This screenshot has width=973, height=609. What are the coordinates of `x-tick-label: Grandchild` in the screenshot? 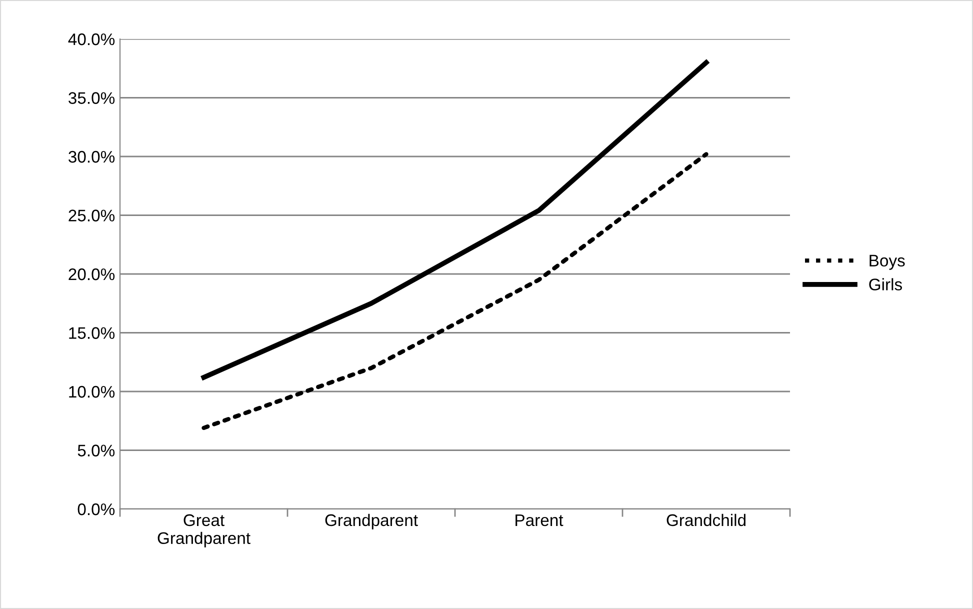 It's located at (706, 520).